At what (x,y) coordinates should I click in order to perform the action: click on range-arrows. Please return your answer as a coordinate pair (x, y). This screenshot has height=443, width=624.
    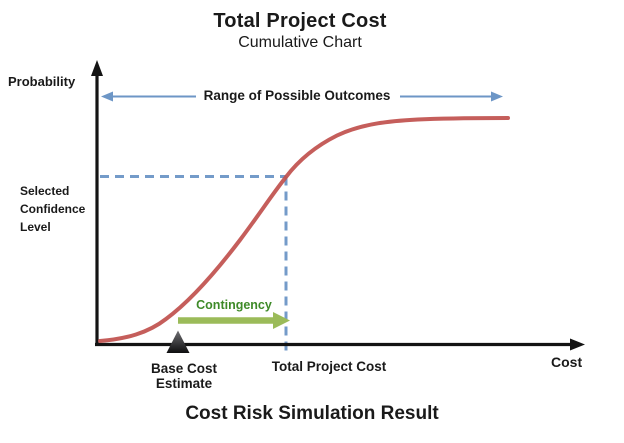
    Looking at the image, I should click on (302, 96).